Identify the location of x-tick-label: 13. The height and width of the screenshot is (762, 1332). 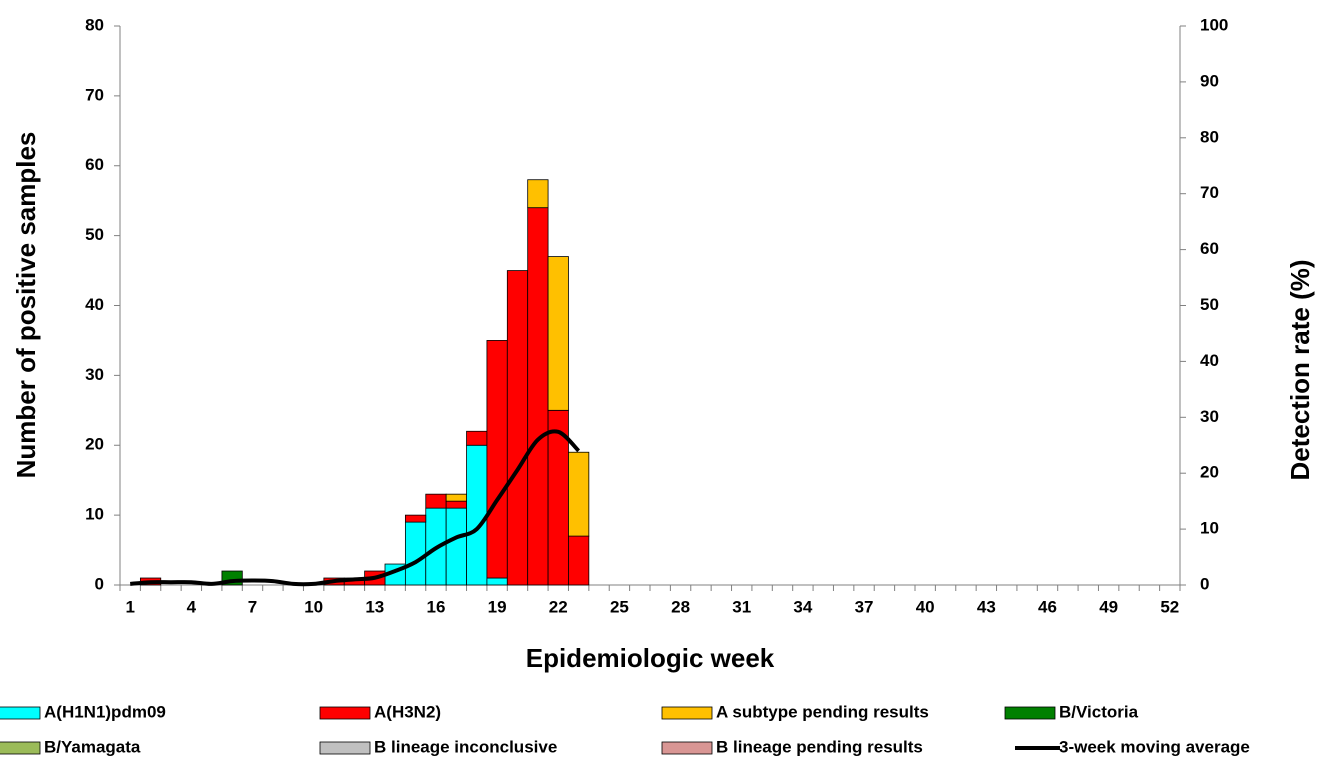
(374, 606).